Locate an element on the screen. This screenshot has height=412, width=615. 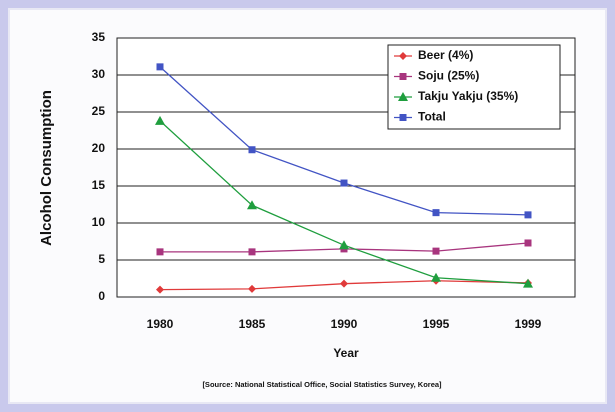
x-tick-label: 1980 is located at coordinates (160, 324).